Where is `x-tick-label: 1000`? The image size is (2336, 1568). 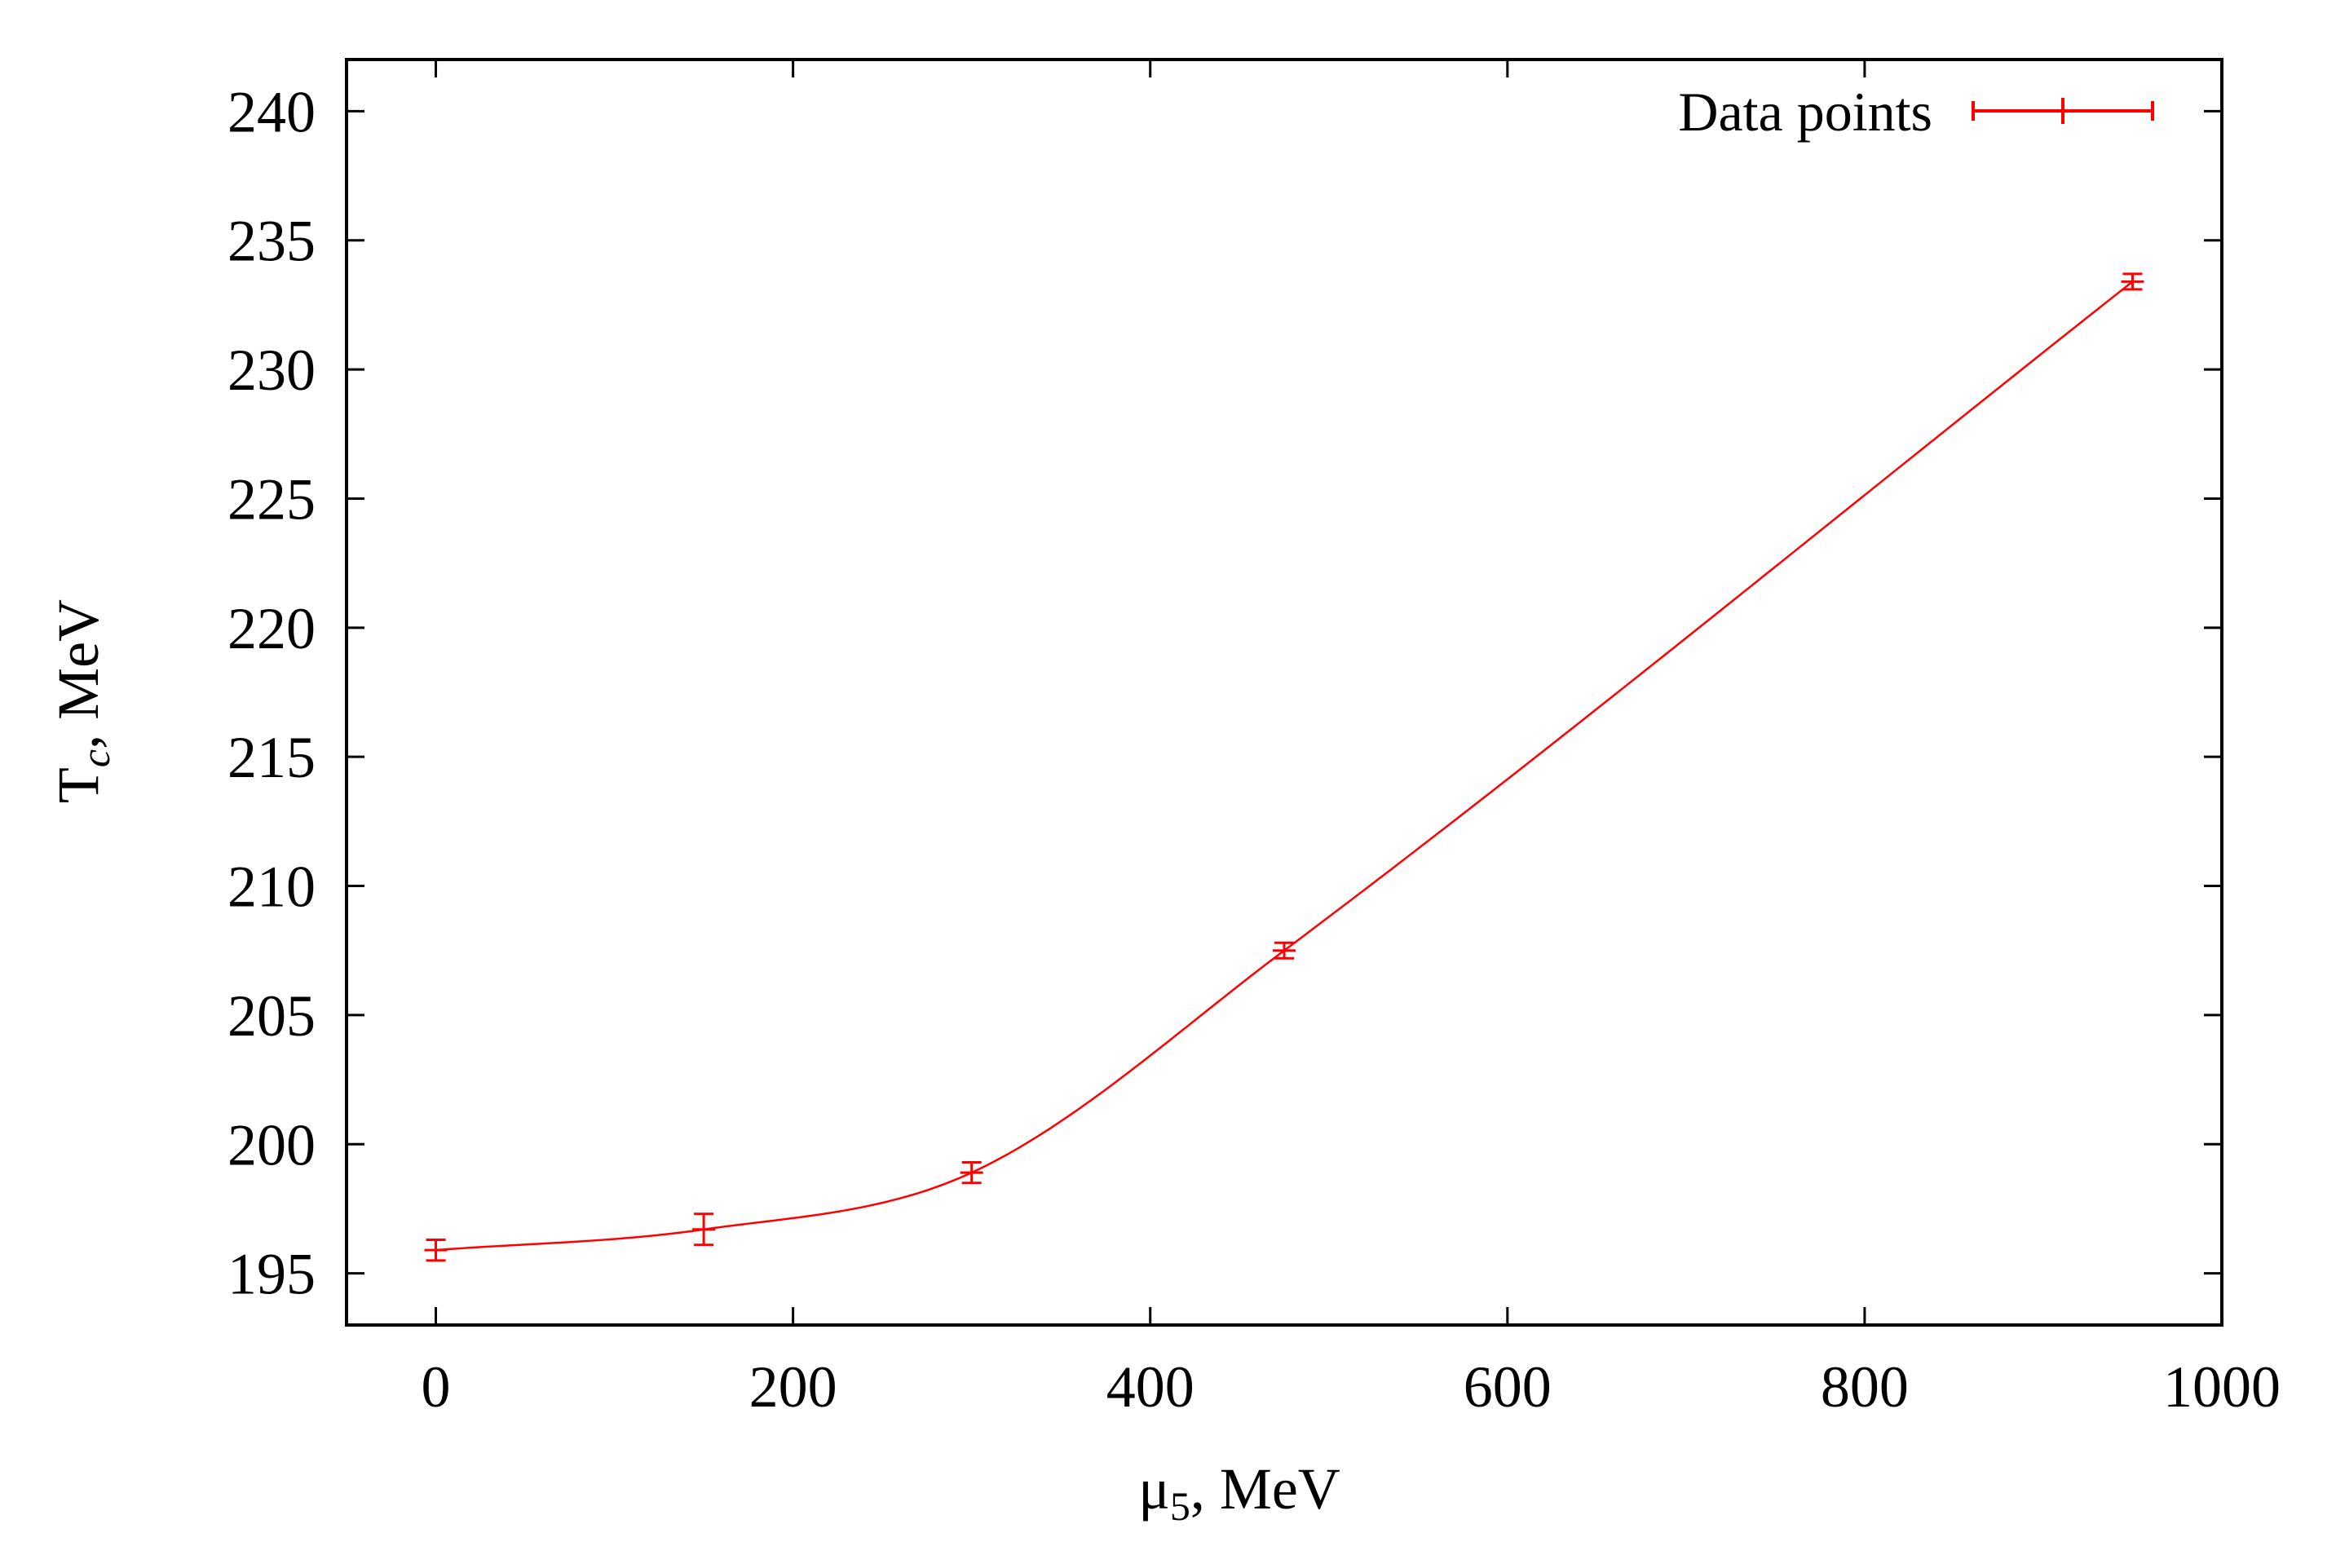
x-tick-label: 1000 is located at coordinates (2222, 1387).